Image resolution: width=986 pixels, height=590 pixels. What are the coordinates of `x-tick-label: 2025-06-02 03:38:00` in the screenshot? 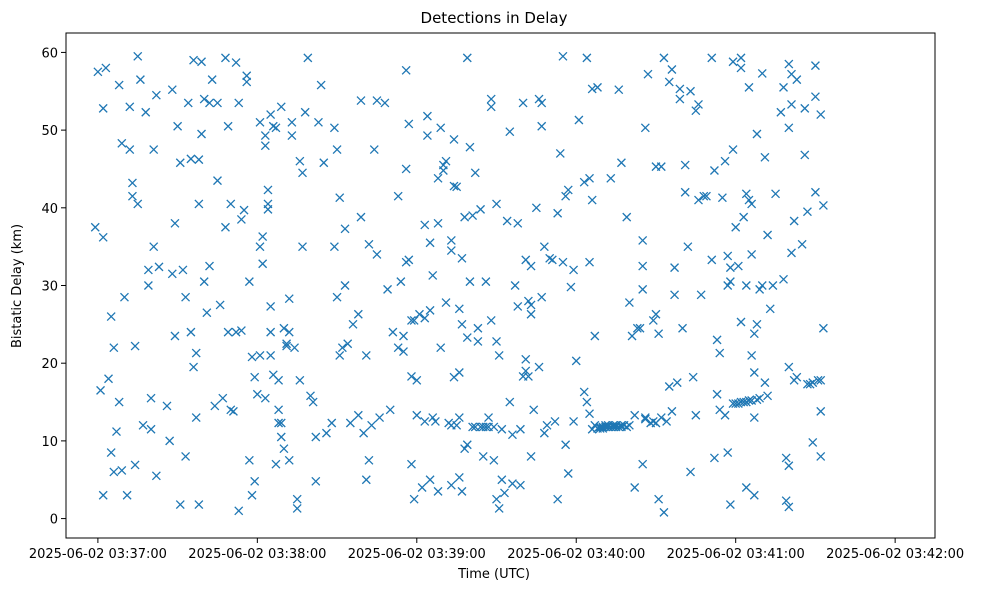 It's located at (257, 554).